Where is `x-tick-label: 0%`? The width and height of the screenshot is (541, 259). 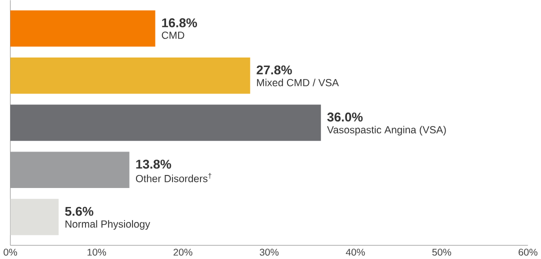
x-tick-label: 0% is located at coordinates (11, 252).